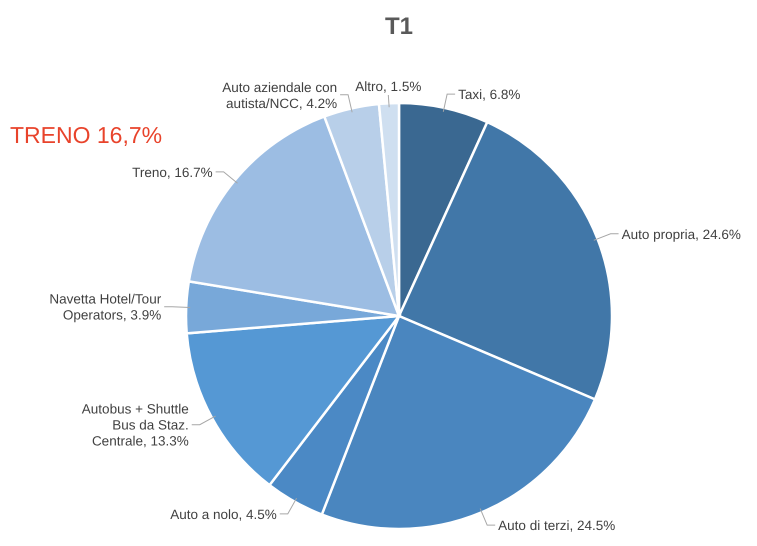  What do you see at coordinates (557, 526) in the screenshot?
I see `slice-label: Auto di terzi, 24.5%` at bounding box center [557, 526].